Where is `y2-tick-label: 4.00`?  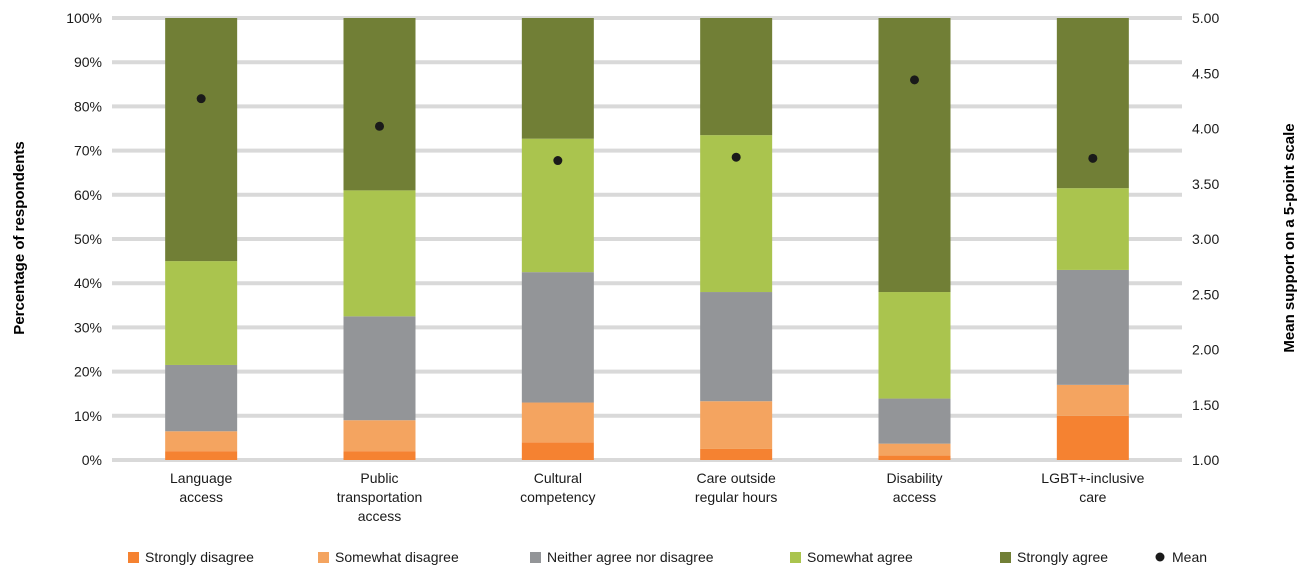 y2-tick-label: 4.00 is located at coordinates (1205, 129).